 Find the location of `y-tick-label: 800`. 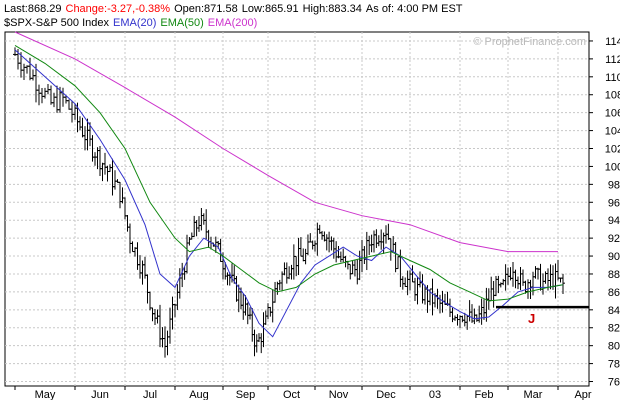

y-tick-label: 800 is located at coordinates (614, 347).